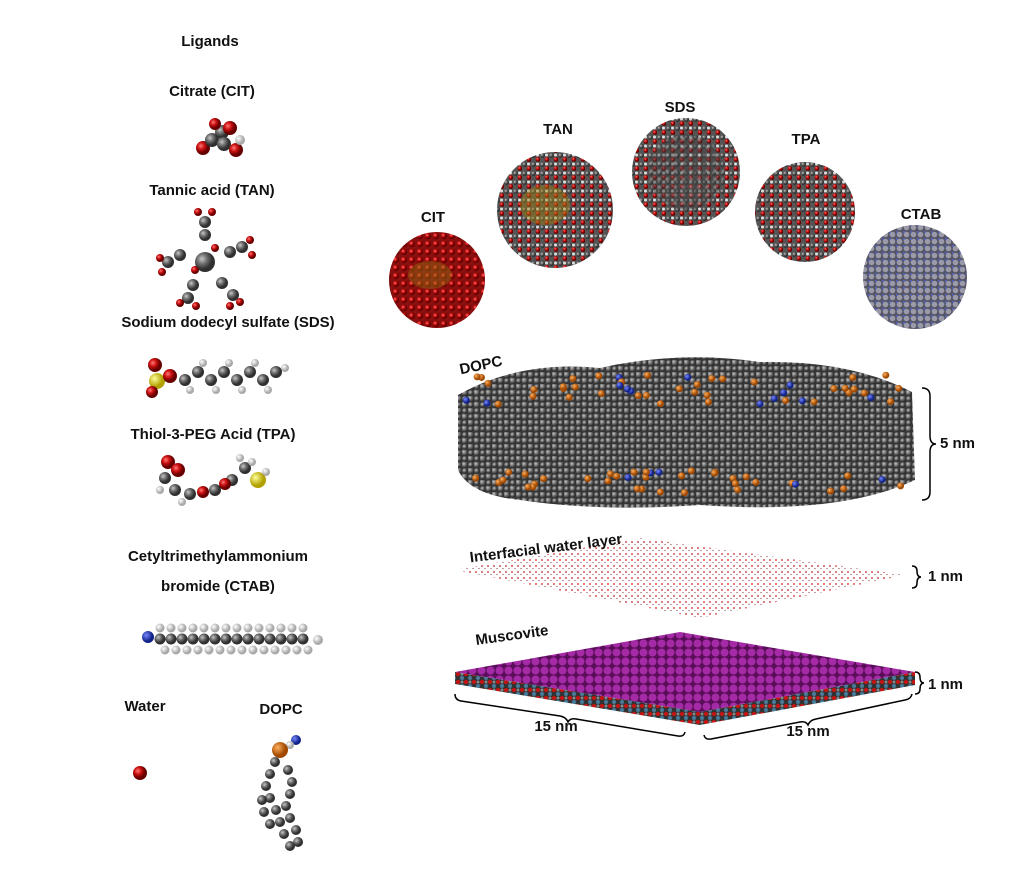 This screenshot has height=872, width=1023. Describe the element at coordinates (210, 41) in the screenshot. I see `ligands-heading: Ligands` at that location.